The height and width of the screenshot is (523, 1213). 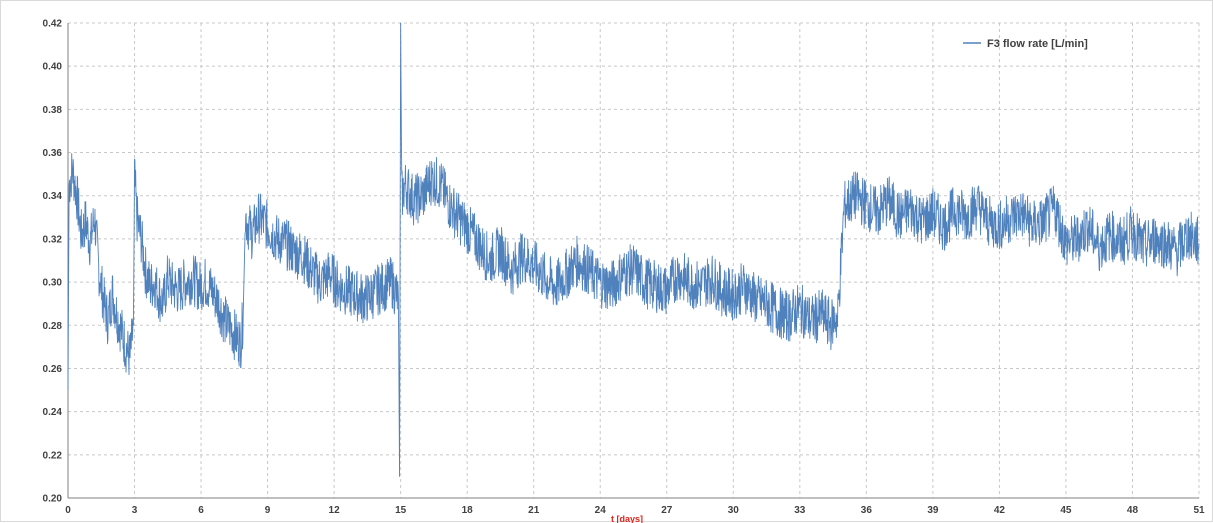 I want to click on x-tick-label: 24, so click(x=601, y=510).